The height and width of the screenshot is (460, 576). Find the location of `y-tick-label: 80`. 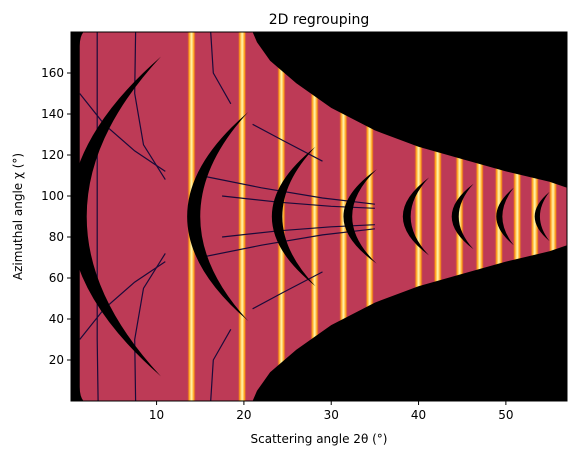

y-tick-label: 80 is located at coordinates (56, 237).